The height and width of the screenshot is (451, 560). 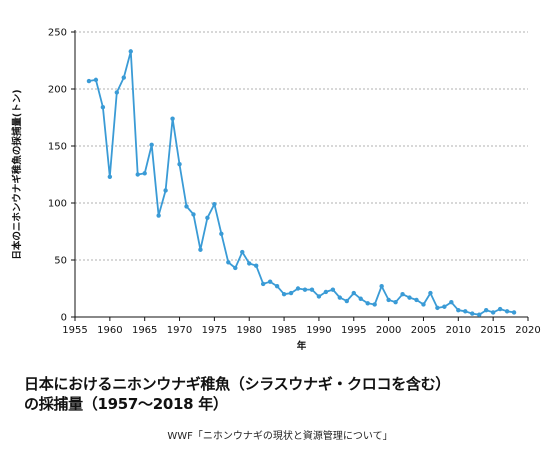 What do you see at coordinates (527, 330) in the screenshot?
I see `x-tick-label: 2020` at bounding box center [527, 330].